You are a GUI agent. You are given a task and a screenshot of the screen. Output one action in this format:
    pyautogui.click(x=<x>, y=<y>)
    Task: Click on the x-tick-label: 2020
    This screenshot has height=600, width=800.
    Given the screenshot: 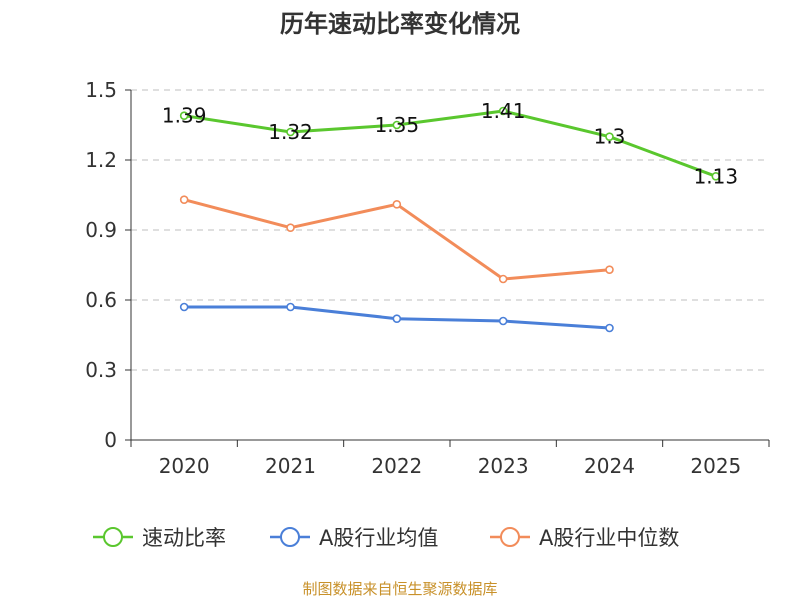 What is the action you would take?
    pyautogui.click(x=184, y=466)
    